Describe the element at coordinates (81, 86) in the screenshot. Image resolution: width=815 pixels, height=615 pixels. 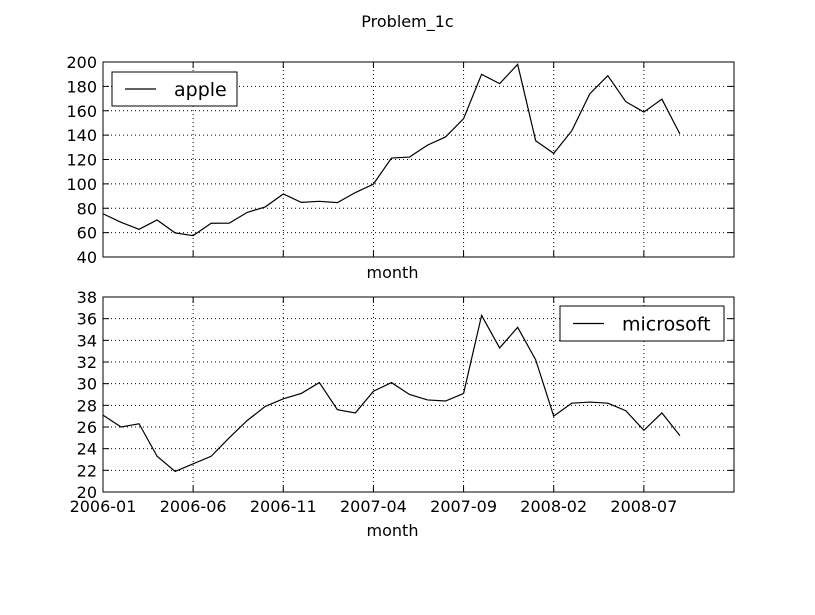
I see `y-tick-label: 180` at that location.